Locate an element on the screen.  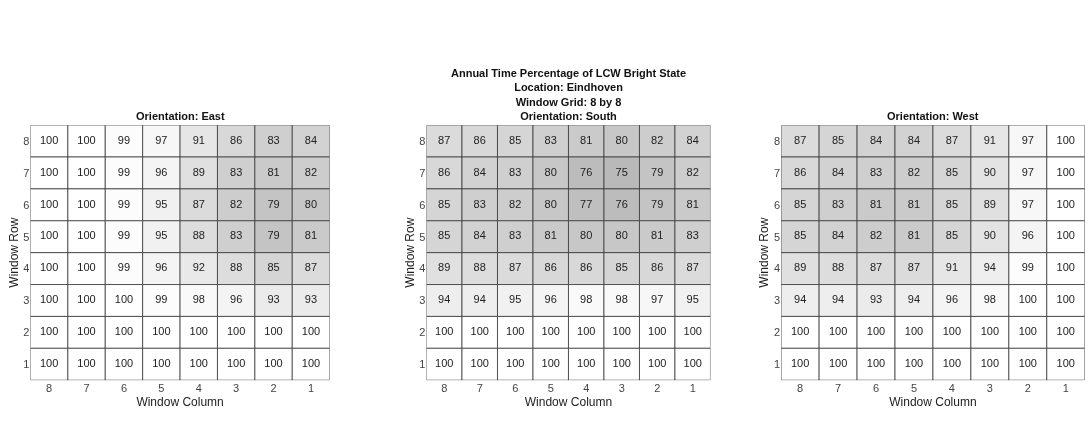
x-tick-label: 4 is located at coordinates (198, 388).